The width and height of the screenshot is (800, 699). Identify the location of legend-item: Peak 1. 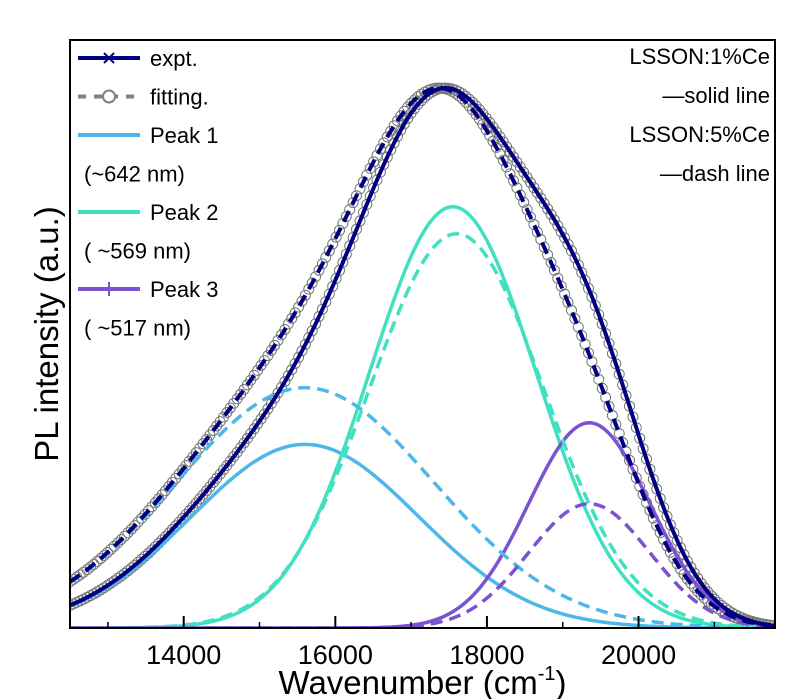
(148, 135).